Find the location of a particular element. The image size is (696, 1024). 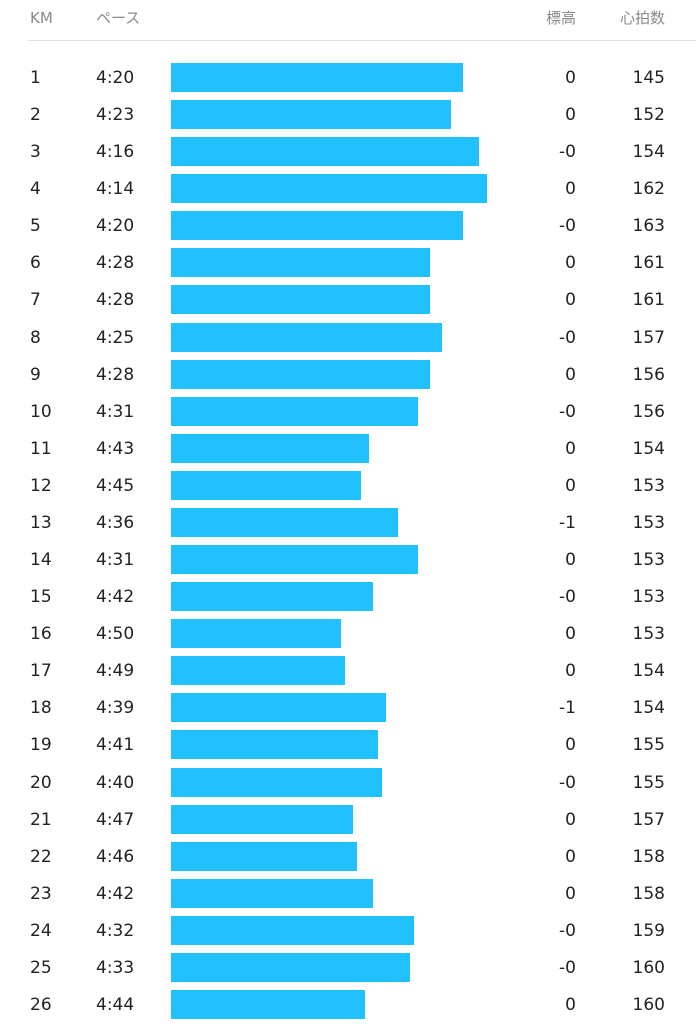

heart-rate: 163 is located at coordinates (648, 226).